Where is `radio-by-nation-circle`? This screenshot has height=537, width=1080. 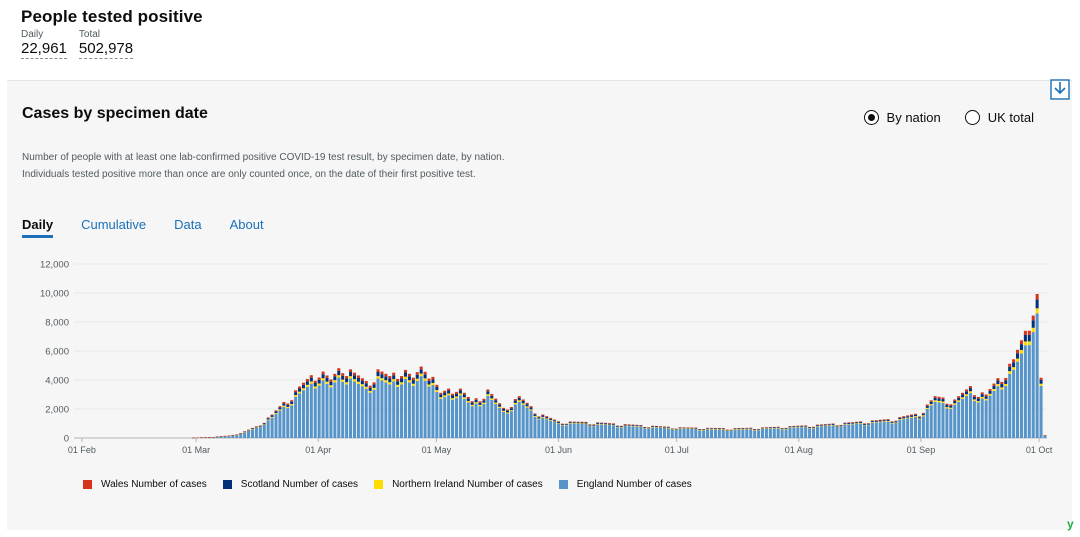
radio-by-nation-circle is located at coordinates (871, 117).